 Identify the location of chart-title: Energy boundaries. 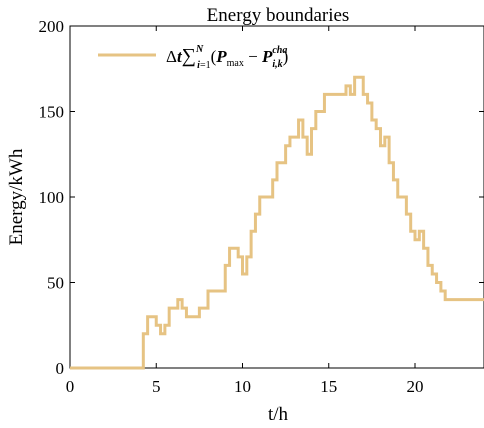
(278, 15).